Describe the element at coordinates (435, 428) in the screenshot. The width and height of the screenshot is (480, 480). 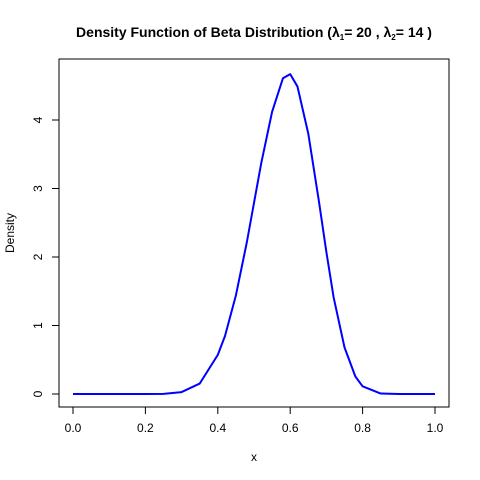
I see `x-tick-label: 1.0` at that location.